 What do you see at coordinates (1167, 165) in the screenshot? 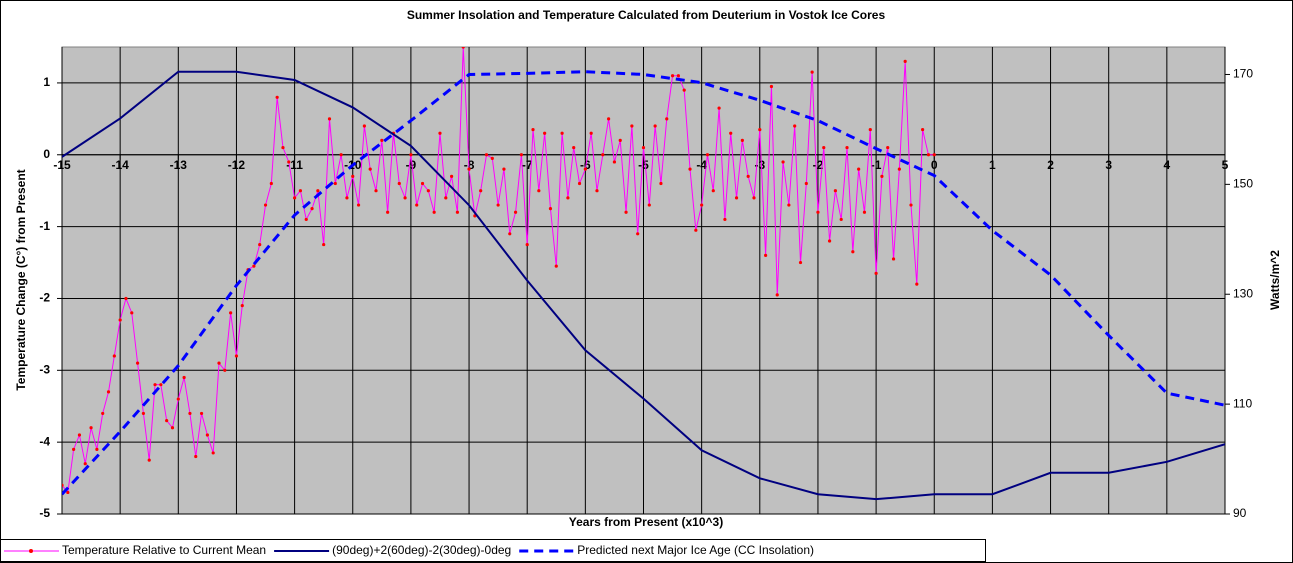
I see `x-tick-label: 4` at bounding box center [1167, 165].